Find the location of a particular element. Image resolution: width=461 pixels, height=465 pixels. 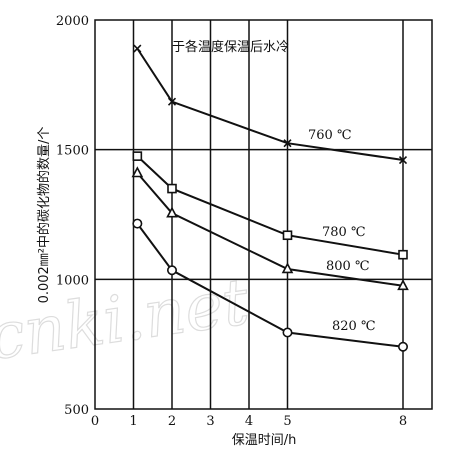

x-tick-label: 1 is located at coordinates (133, 421).